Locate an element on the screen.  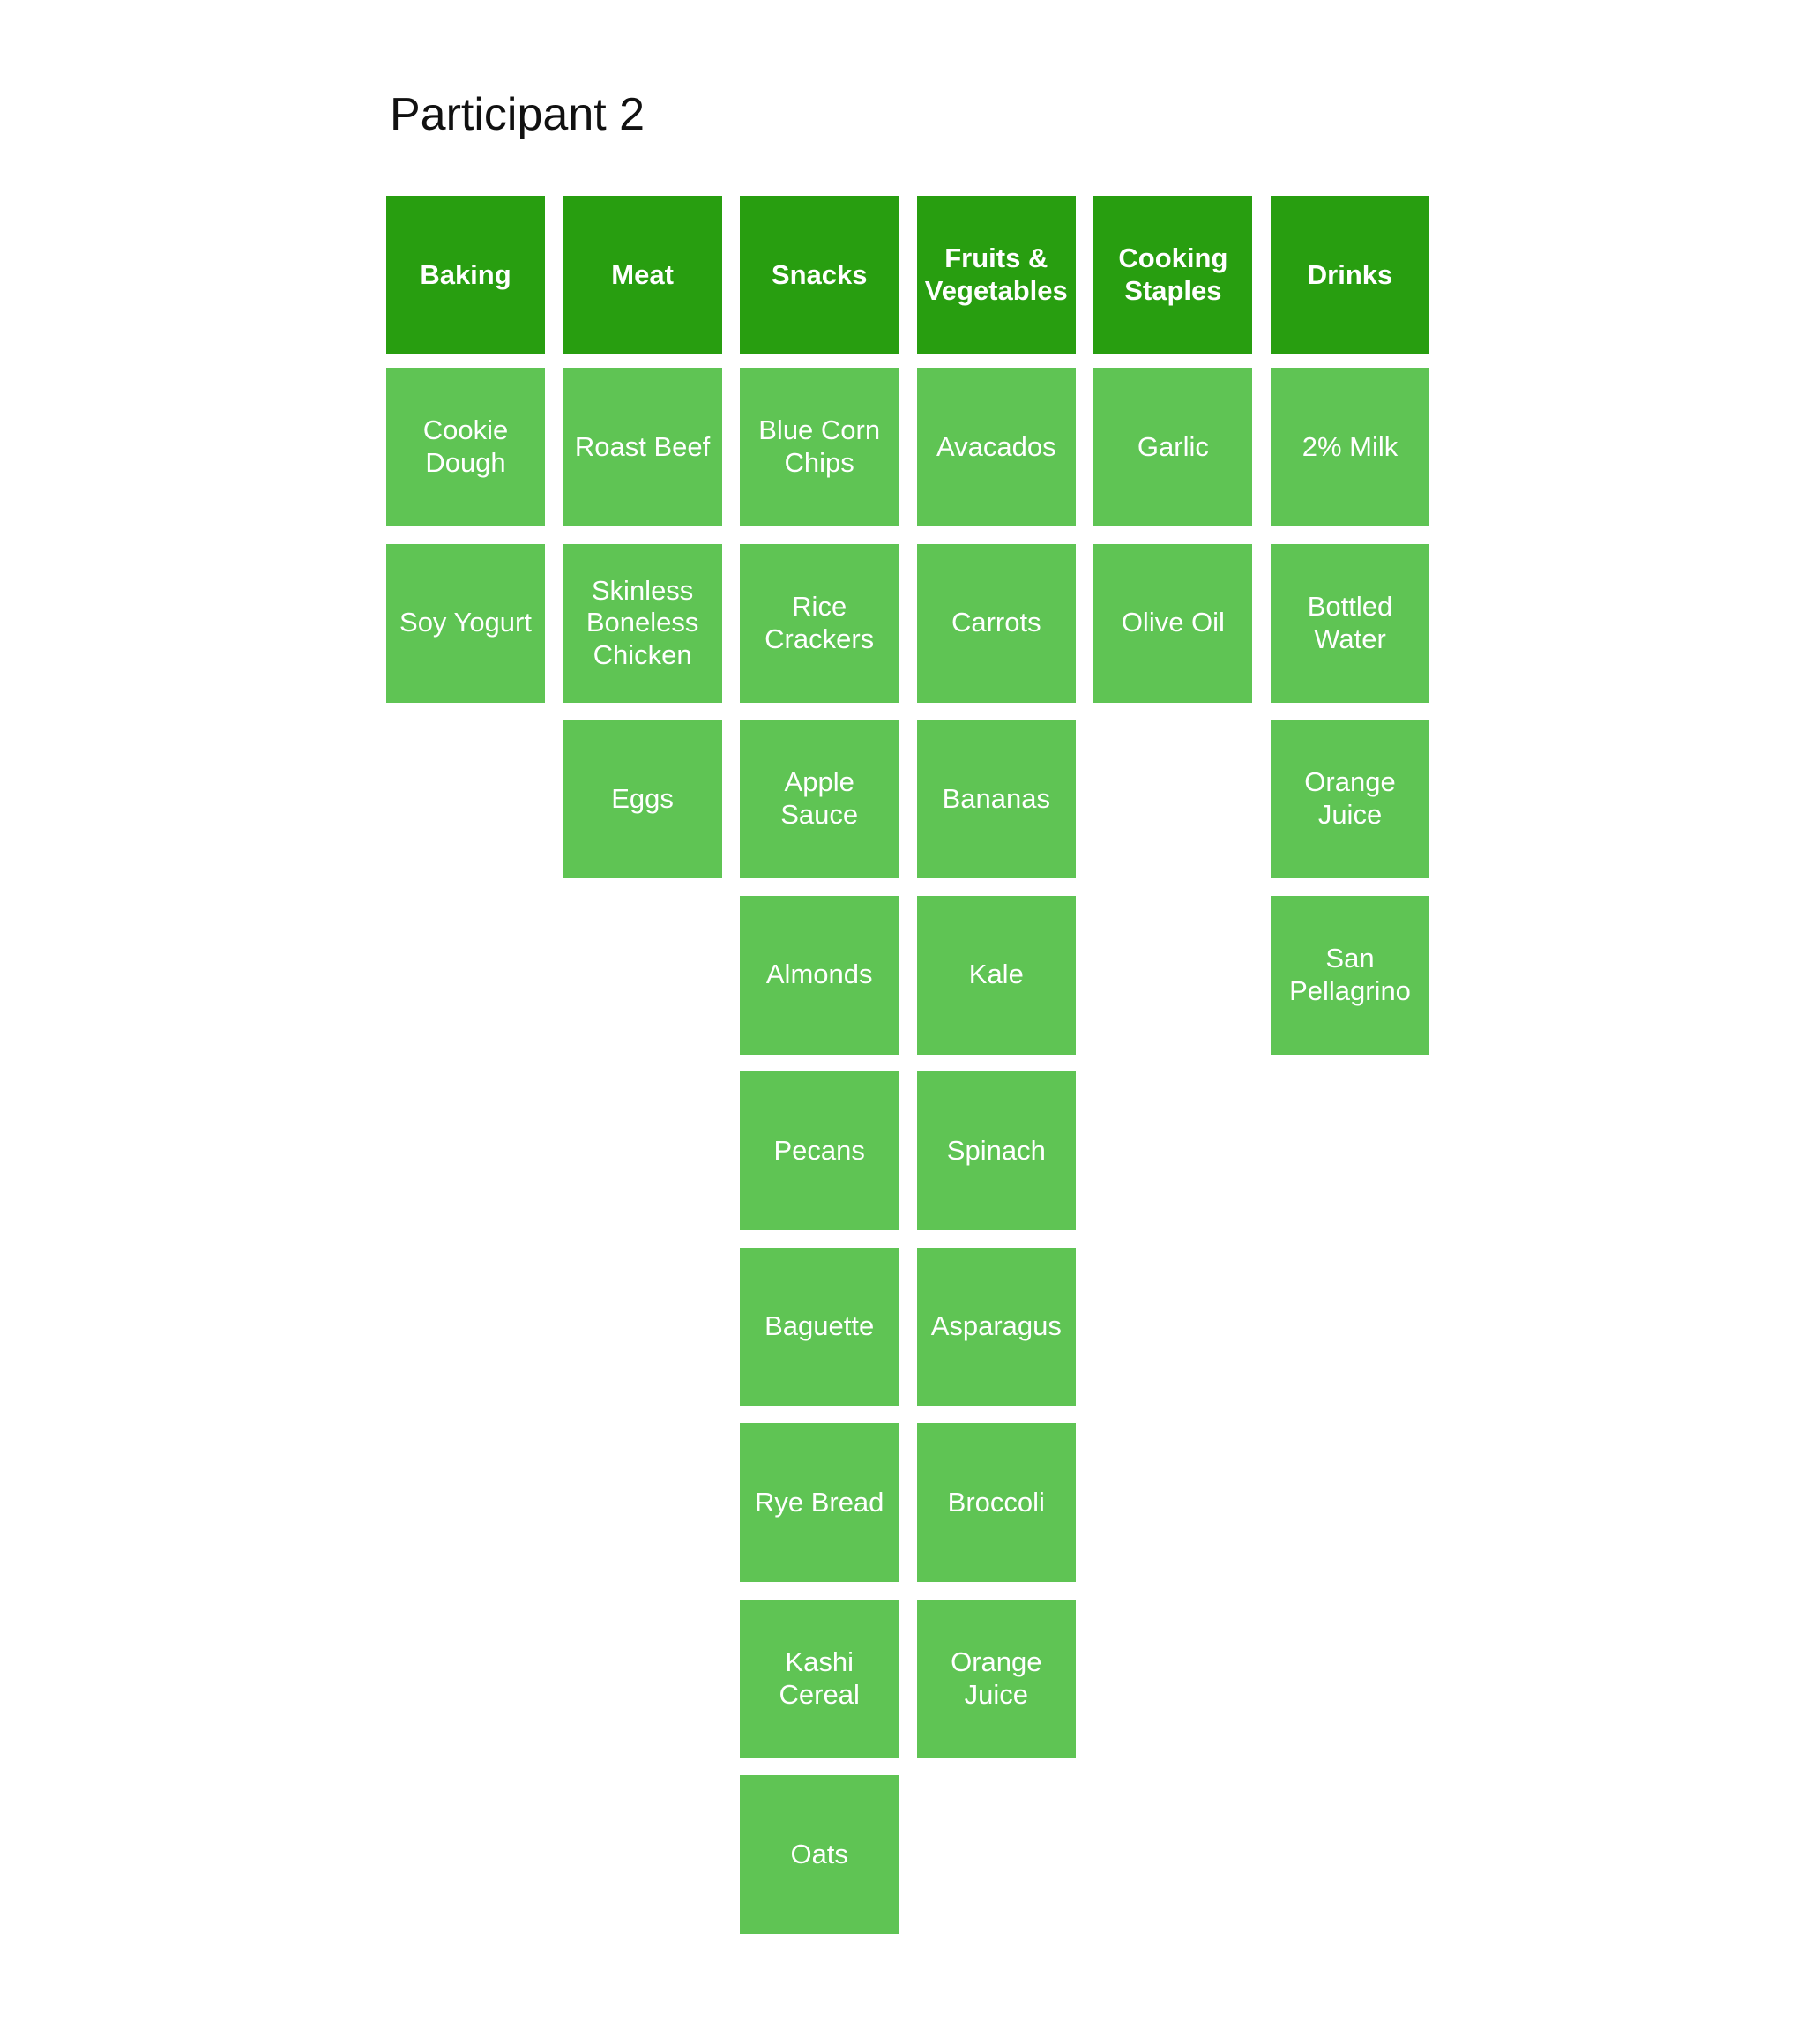
card: Skinless Boneless Chicken is located at coordinates (642, 623).